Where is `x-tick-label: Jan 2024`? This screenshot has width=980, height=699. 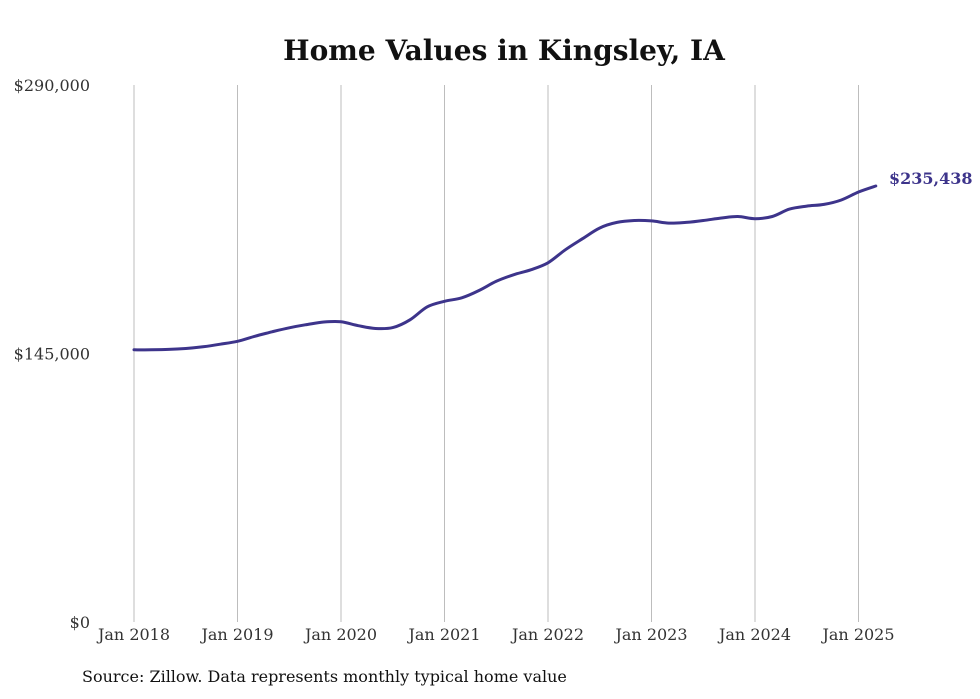
x-tick-label: Jan 2024 is located at coordinates (754, 634).